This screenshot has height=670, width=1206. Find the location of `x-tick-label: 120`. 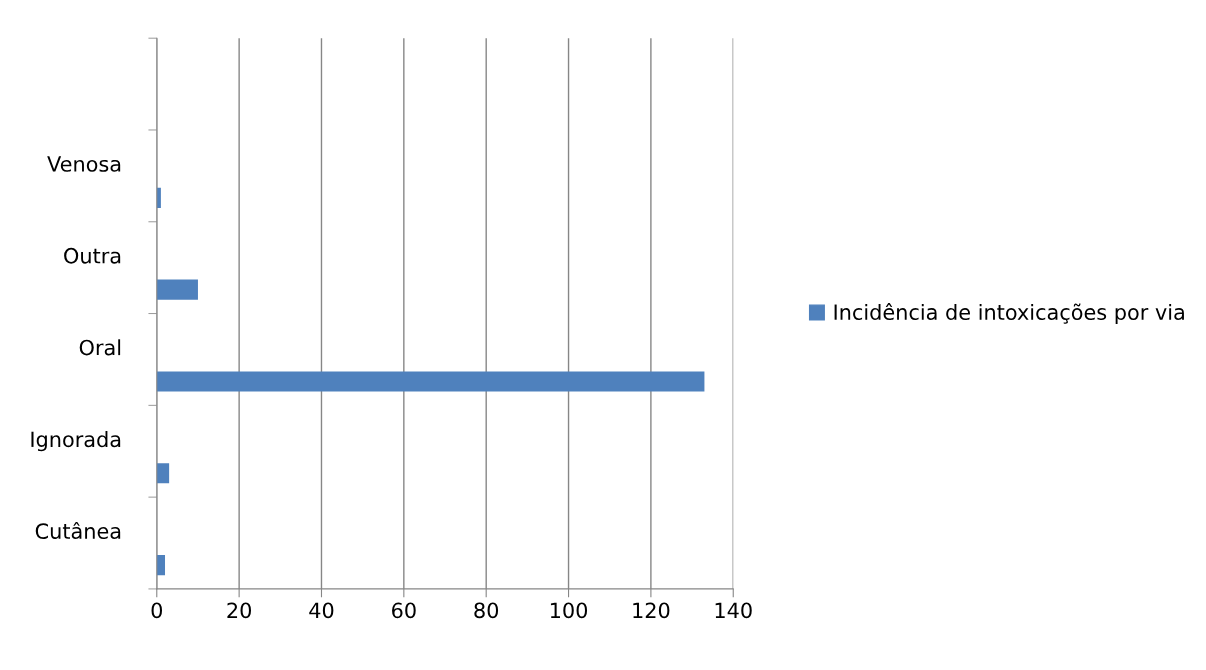

x-tick-label: 120 is located at coordinates (651, 610).